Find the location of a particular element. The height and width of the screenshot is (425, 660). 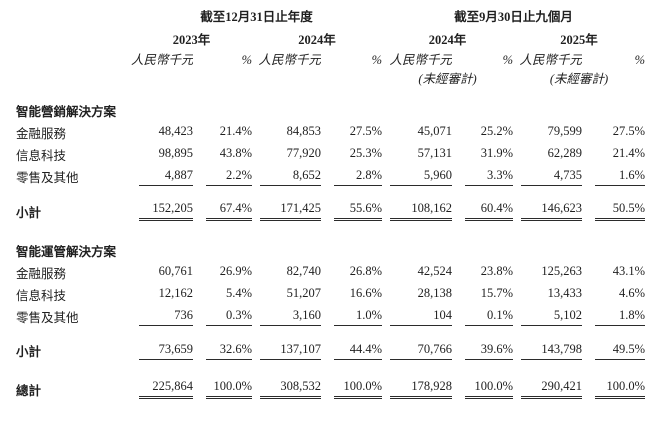

total-label: 總計 is located at coordinates (29, 391).